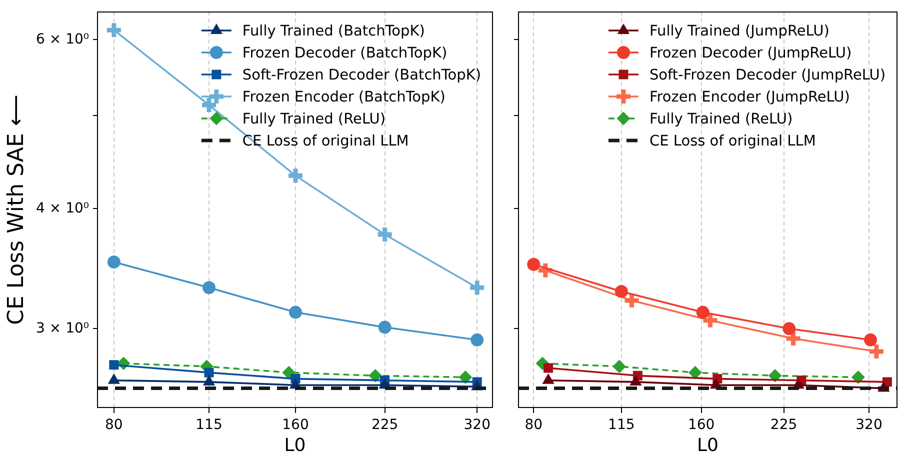 This screenshot has height=461, width=909. I want to click on y-tick-label: 4 × 10⁰, so click(63, 208).